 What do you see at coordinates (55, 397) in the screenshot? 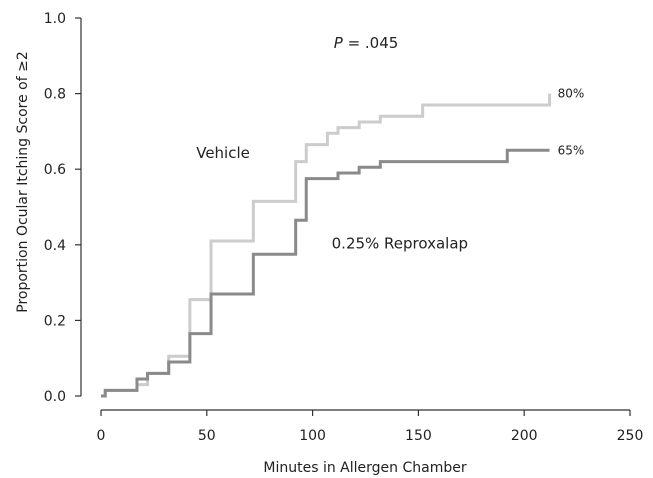
I see `y-tick-label: 0.0` at bounding box center [55, 397].